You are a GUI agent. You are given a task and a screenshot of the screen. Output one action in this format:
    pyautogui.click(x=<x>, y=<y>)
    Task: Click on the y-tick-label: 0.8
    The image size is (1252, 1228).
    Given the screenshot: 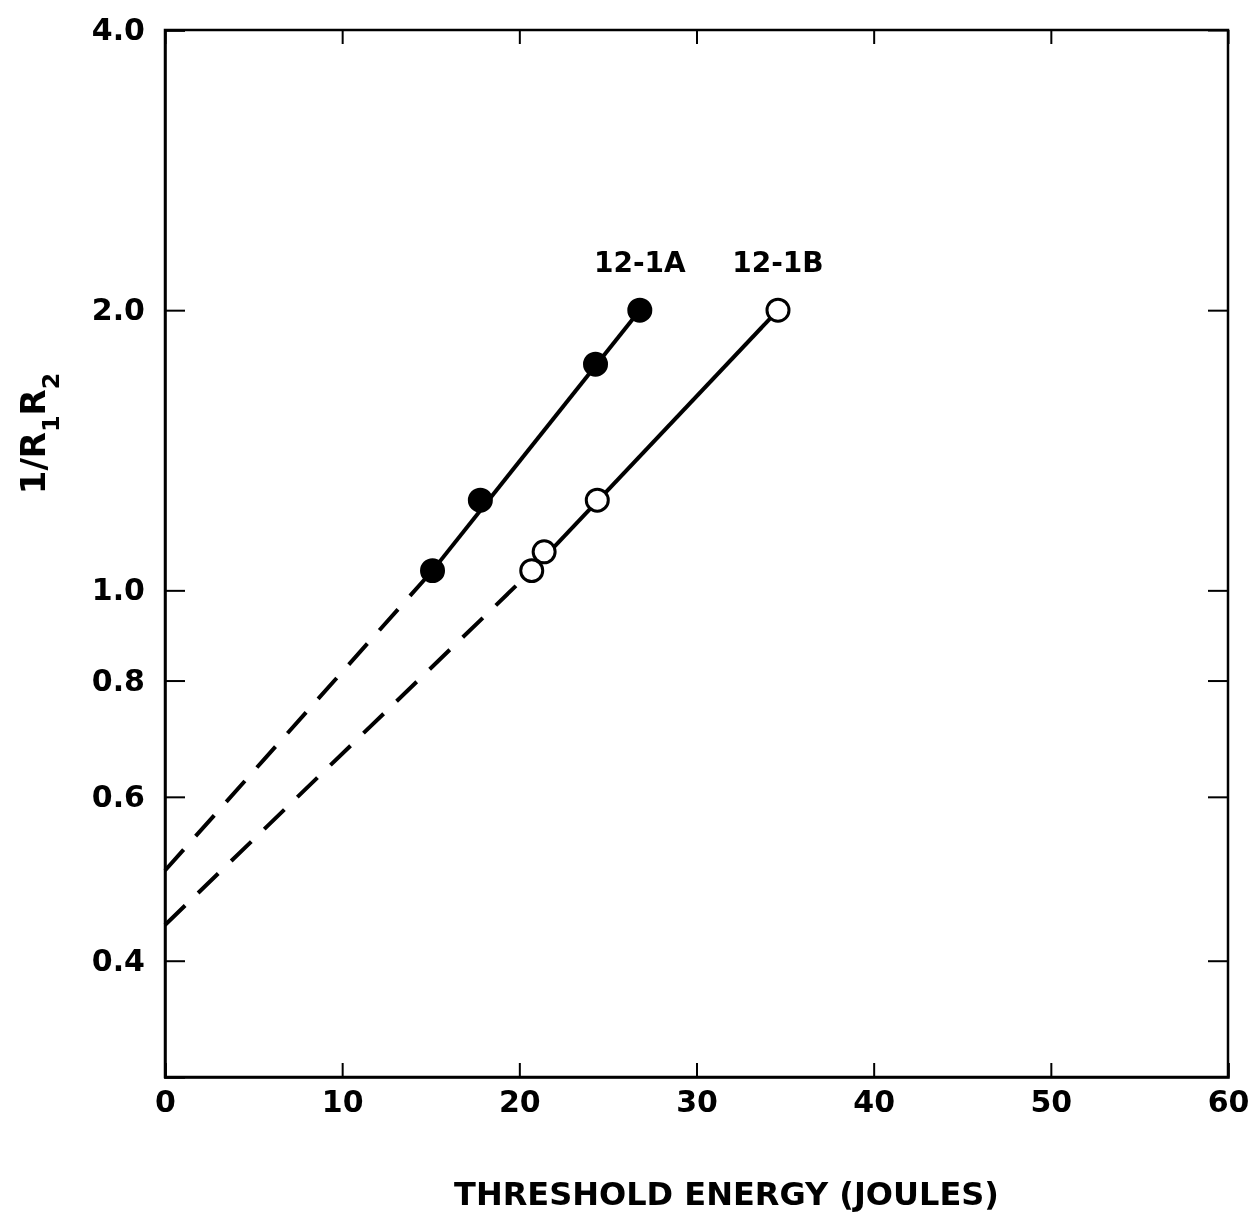 What is the action you would take?
    pyautogui.click(x=118, y=680)
    